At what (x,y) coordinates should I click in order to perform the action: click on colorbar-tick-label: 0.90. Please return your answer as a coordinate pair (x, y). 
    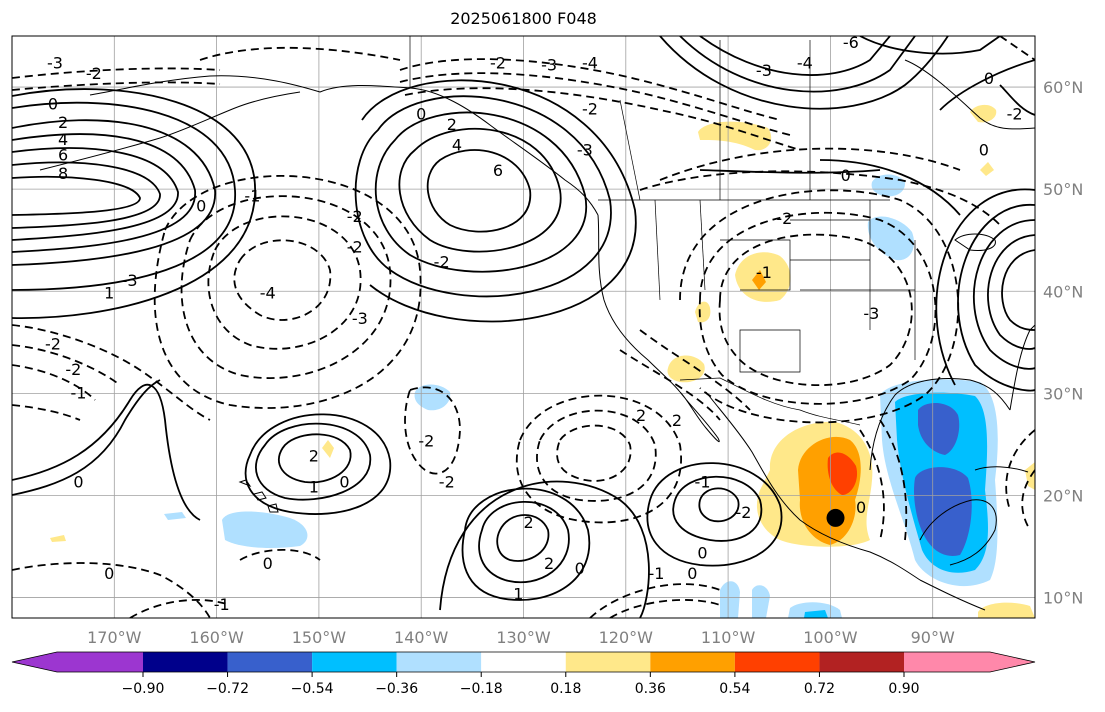
    Looking at the image, I should click on (903, 689).